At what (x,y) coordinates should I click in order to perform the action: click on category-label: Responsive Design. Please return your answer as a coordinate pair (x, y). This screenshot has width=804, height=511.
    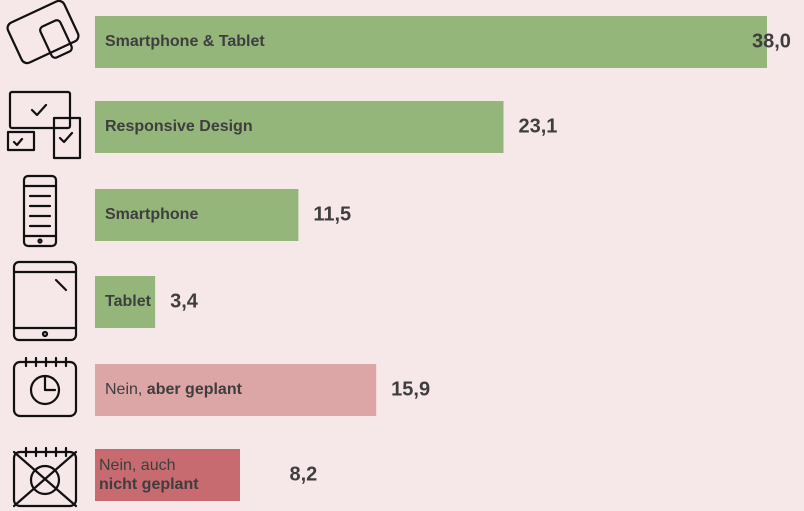
    Looking at the image, I should click on (179, 126).